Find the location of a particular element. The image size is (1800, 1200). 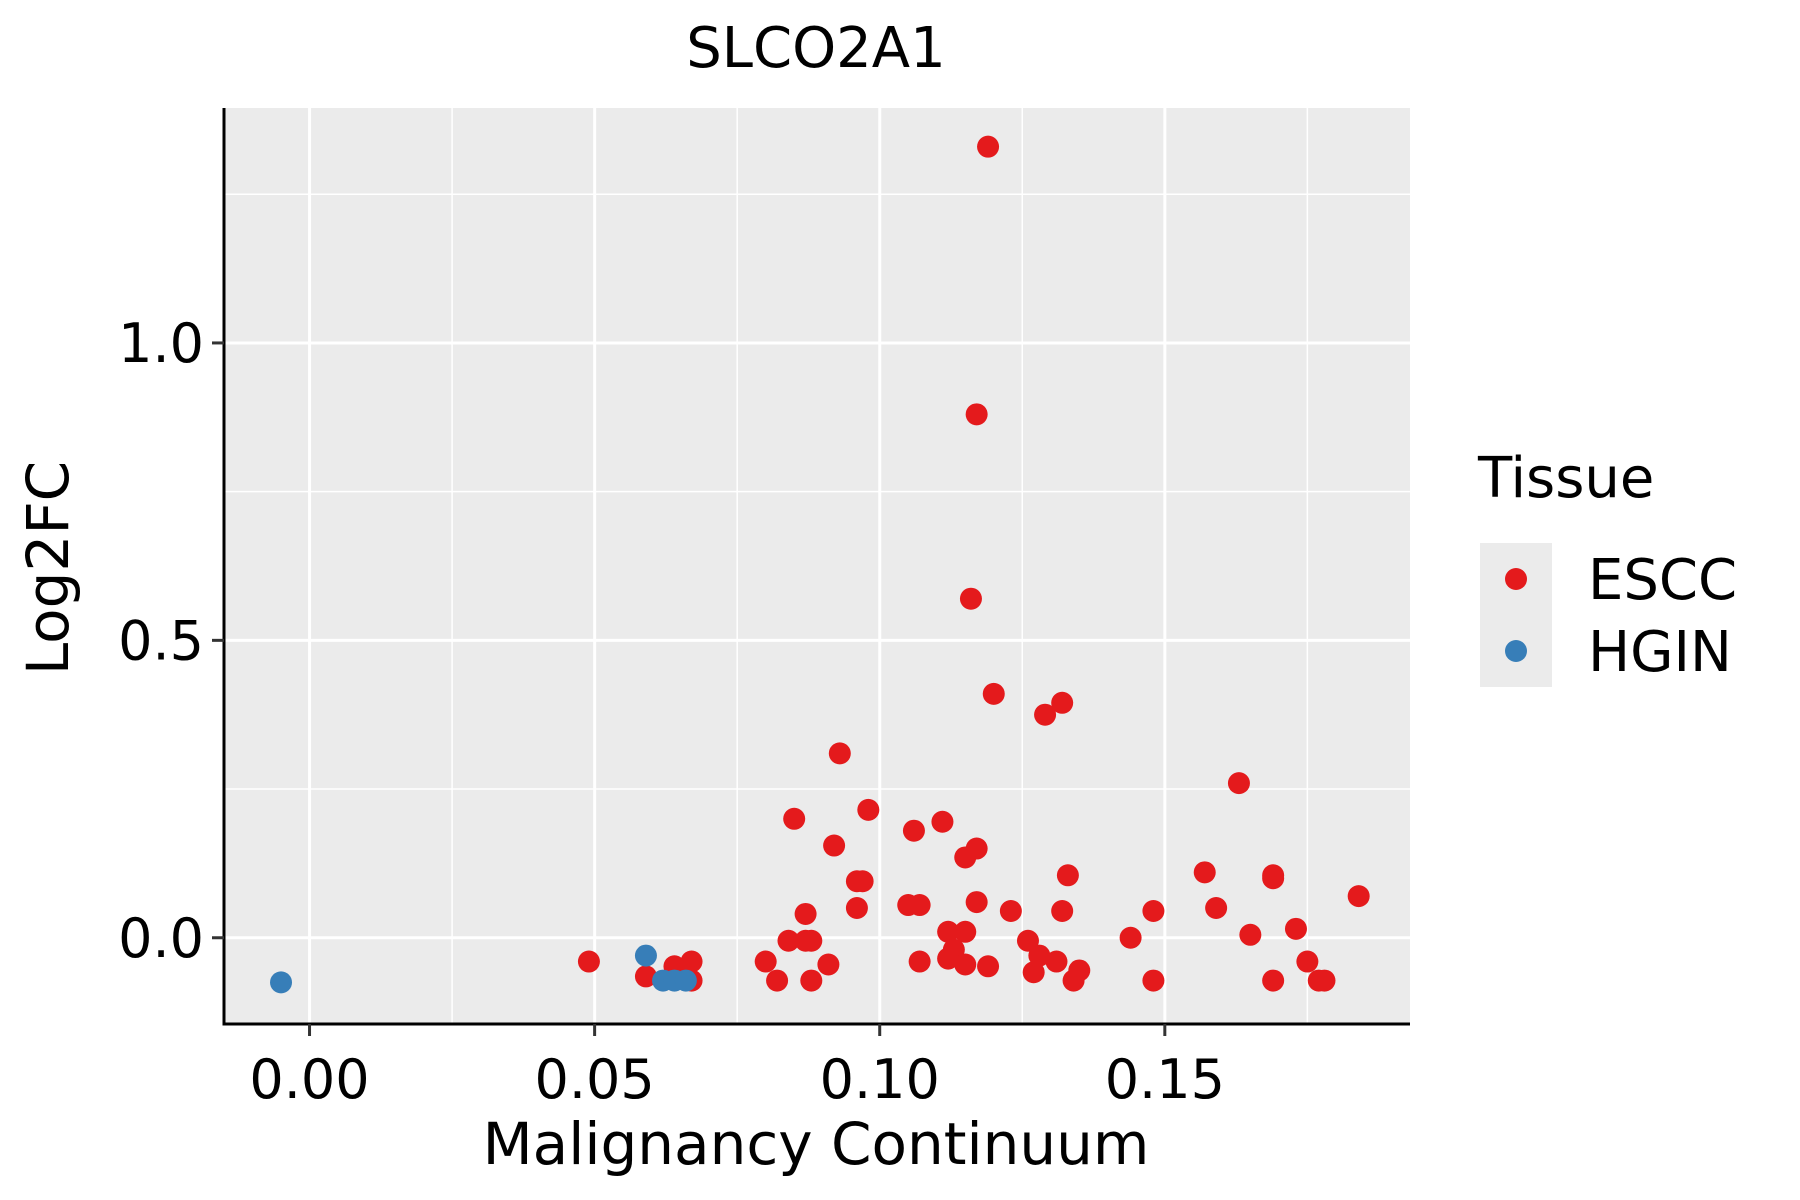

legend-key-escc is located at coordinates (1516, 579).